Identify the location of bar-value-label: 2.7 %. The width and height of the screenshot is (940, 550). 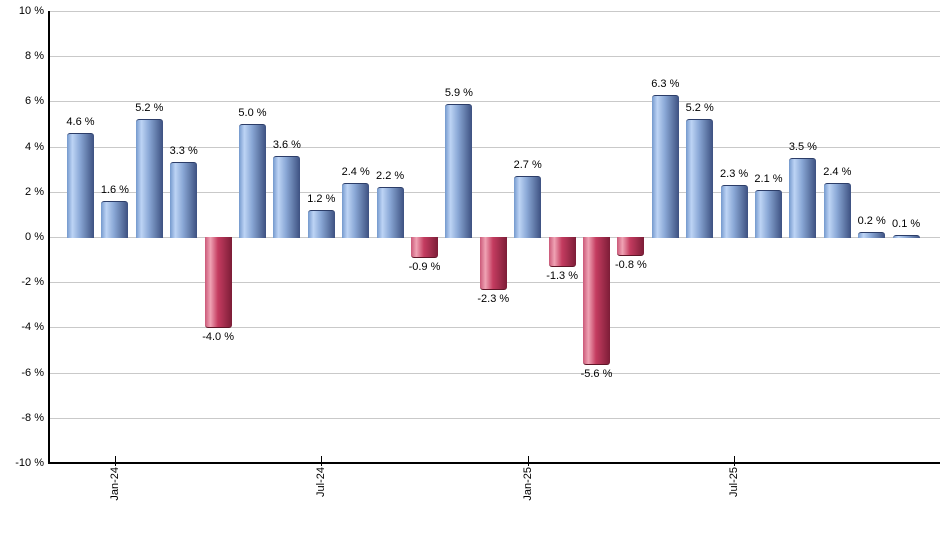
(527, 164).